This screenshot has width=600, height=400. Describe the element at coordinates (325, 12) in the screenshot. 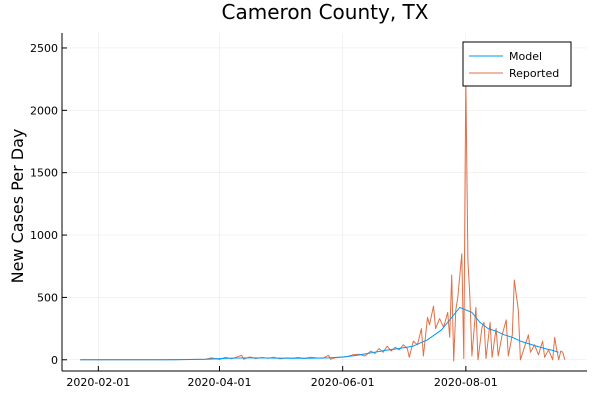

I see `chart-title: Cameron County, TX` at that location.